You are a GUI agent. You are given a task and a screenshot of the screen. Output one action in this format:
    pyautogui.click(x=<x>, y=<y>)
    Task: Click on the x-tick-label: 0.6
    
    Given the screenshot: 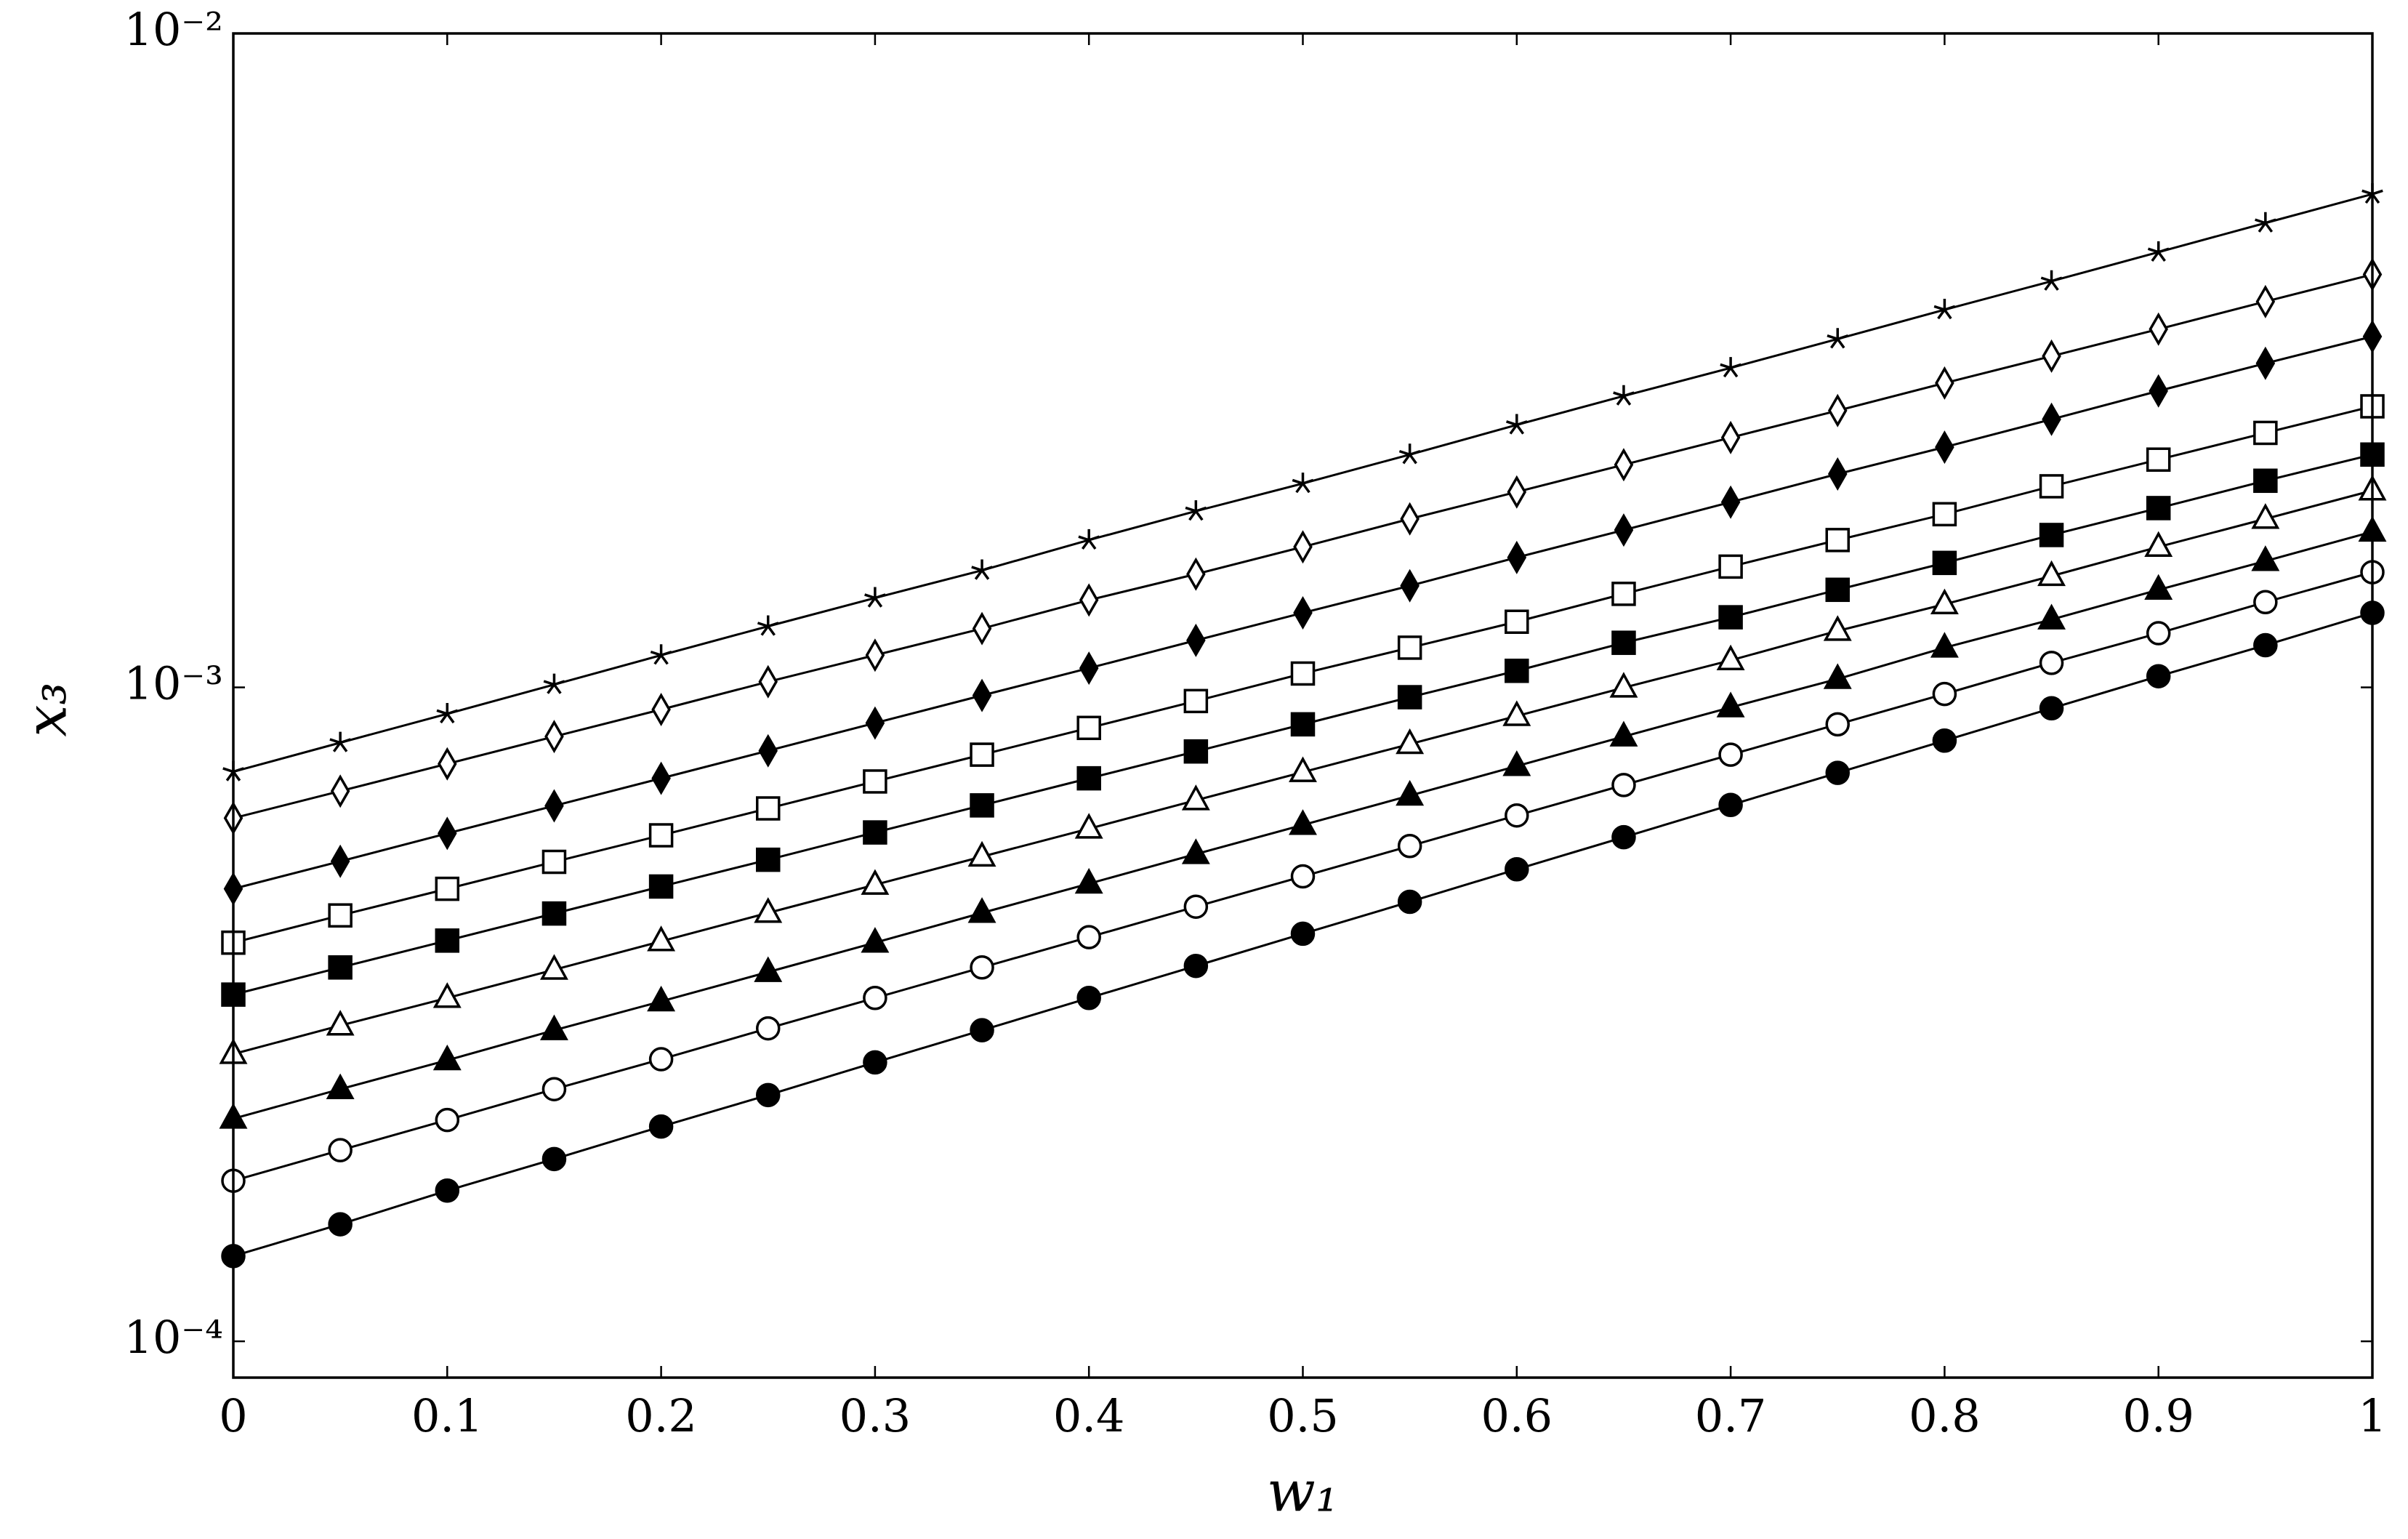 What is the action you would take?
    pyautogui.click(x=1517, y=1415)
    